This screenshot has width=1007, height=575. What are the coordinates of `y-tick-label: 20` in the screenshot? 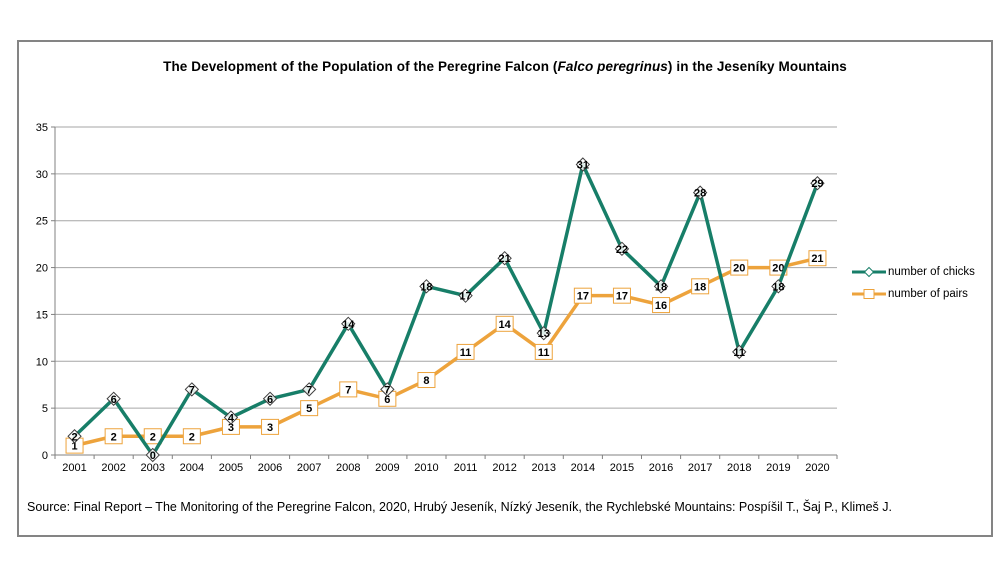 It's located at (42, 269).